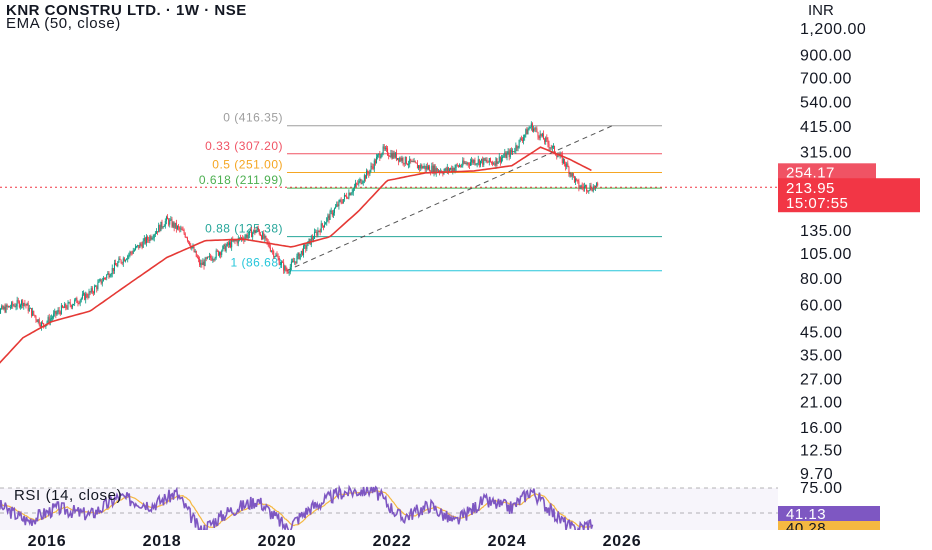 The height and width of the screenshot is (550, 932). Describe the element at coordinates (335, 541) in the screenshot. I see `time-axis: 2016 2018 2020 2022 2024 2026` at that location.